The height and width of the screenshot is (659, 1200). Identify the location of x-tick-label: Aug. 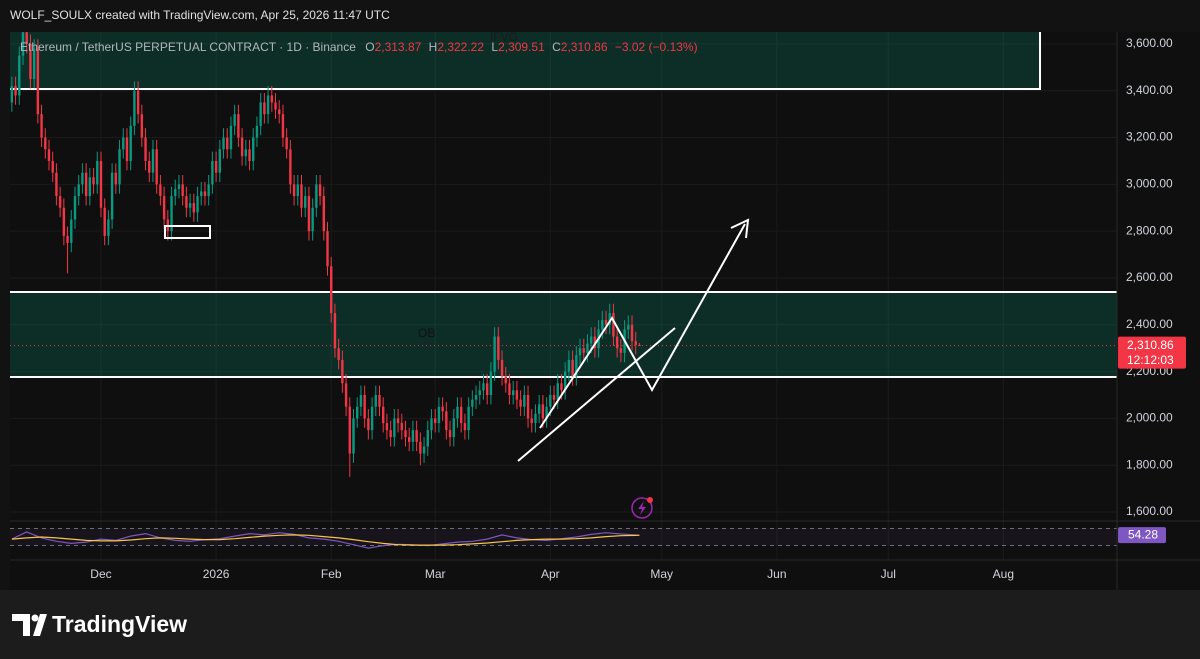
(1003, 574).